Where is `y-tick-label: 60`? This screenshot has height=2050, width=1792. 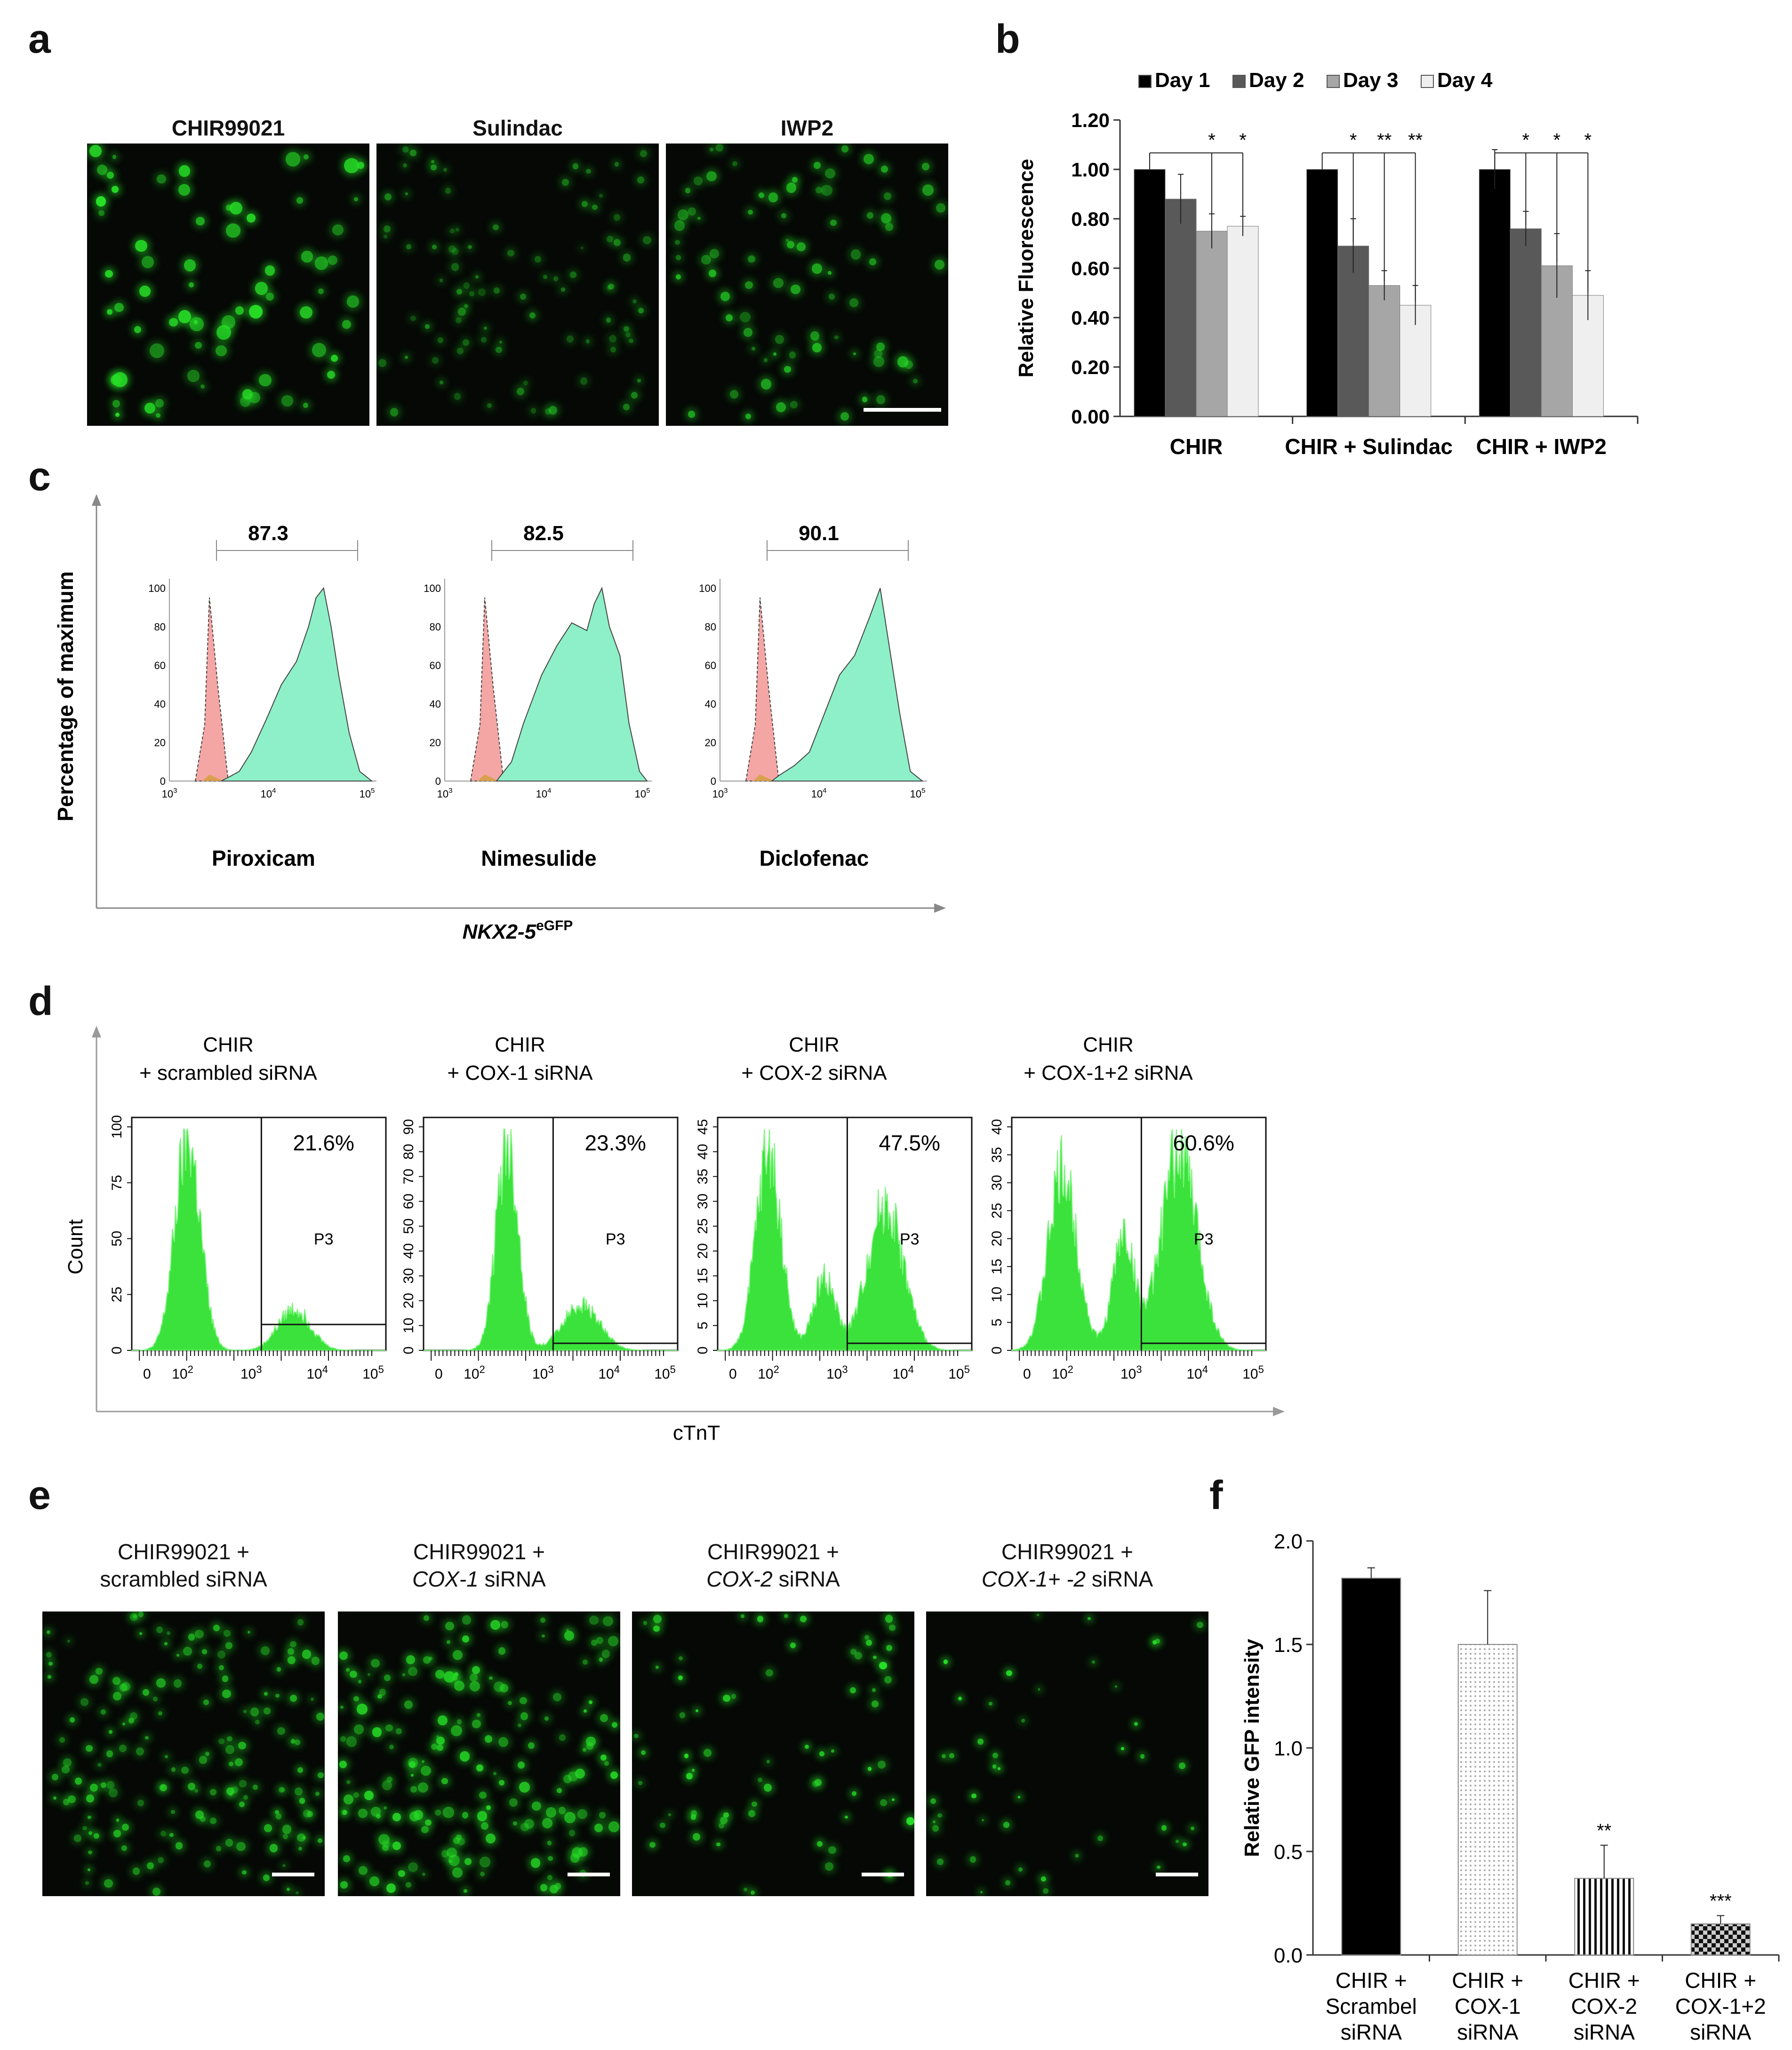 y-tick-label: 60 is located at coordinates (710, 665).